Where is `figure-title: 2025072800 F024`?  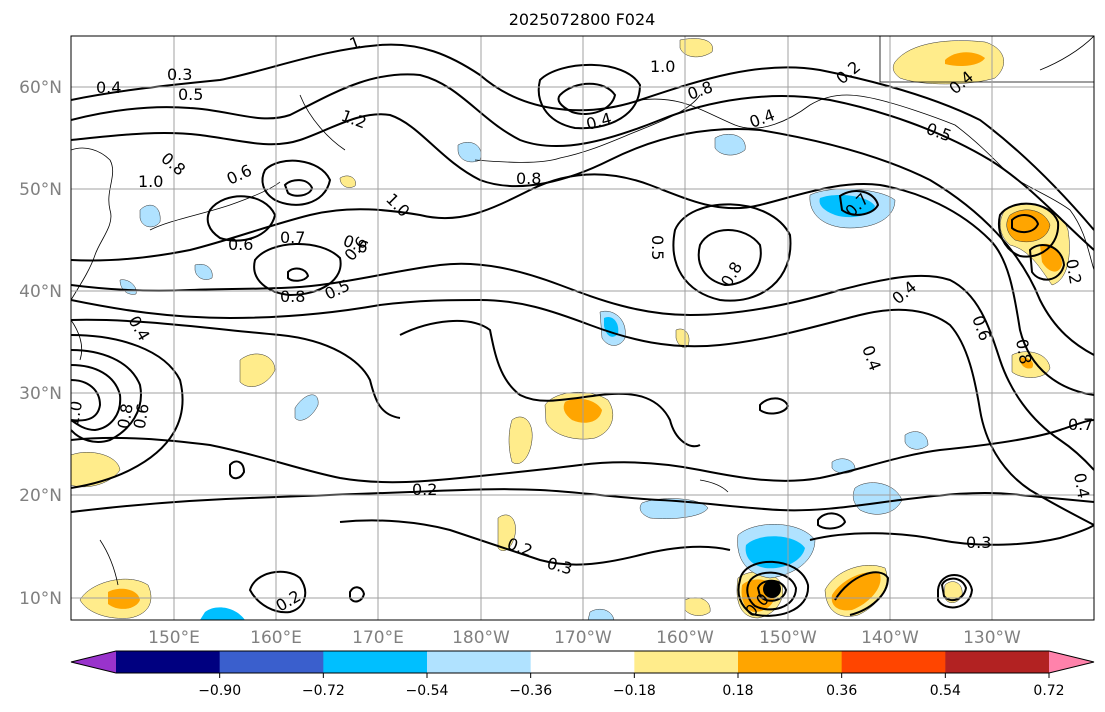
figure-title: 2025072800 F024 is located at coordinates (582, 19).